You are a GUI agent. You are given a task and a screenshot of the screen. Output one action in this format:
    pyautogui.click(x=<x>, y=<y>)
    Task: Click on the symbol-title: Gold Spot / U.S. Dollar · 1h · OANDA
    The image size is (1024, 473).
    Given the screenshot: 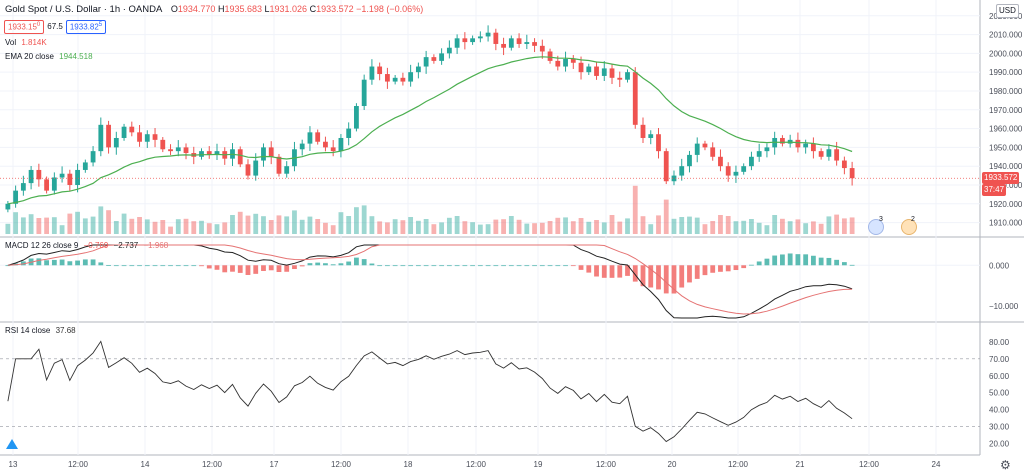 What is the action you would take?
    pyautogui.click(x=84, y=9)
    